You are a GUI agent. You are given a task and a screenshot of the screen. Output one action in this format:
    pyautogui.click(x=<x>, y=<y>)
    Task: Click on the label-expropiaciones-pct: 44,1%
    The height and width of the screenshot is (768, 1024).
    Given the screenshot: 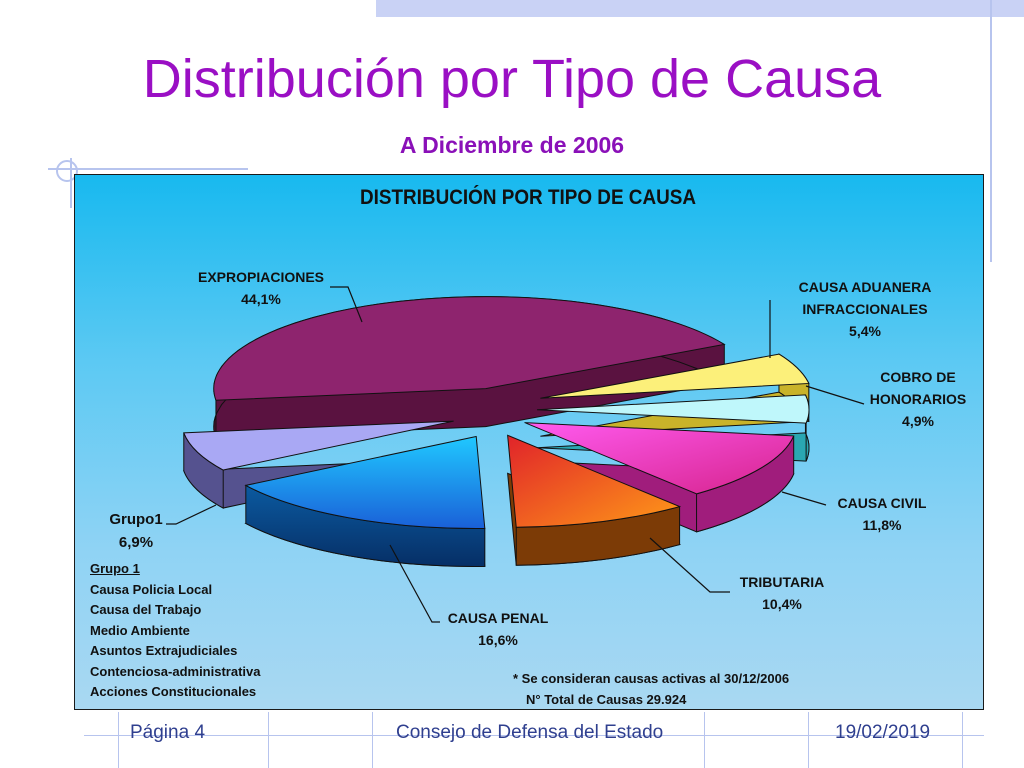 What is the action you would take?
    pyautogui.click(x=261, y=299)
    